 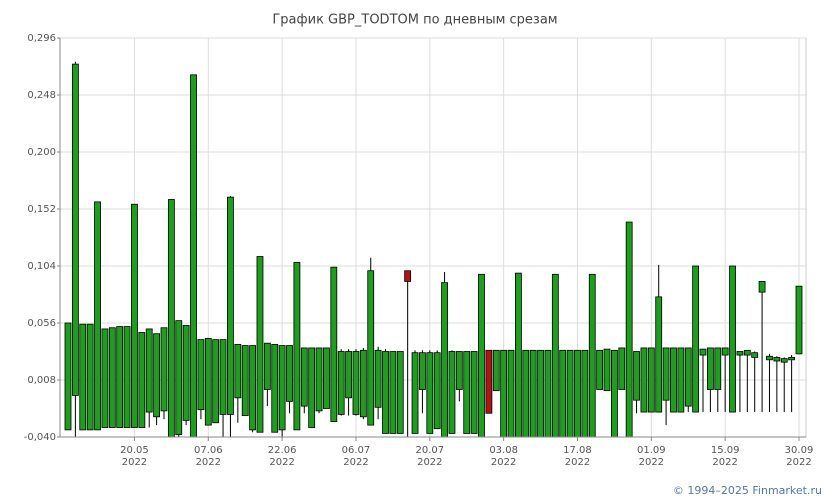 What do you see at coordinates (41, 209) in the screenshot?
I see `y-tick-label: 0,152` at bounding box center [41, 209].